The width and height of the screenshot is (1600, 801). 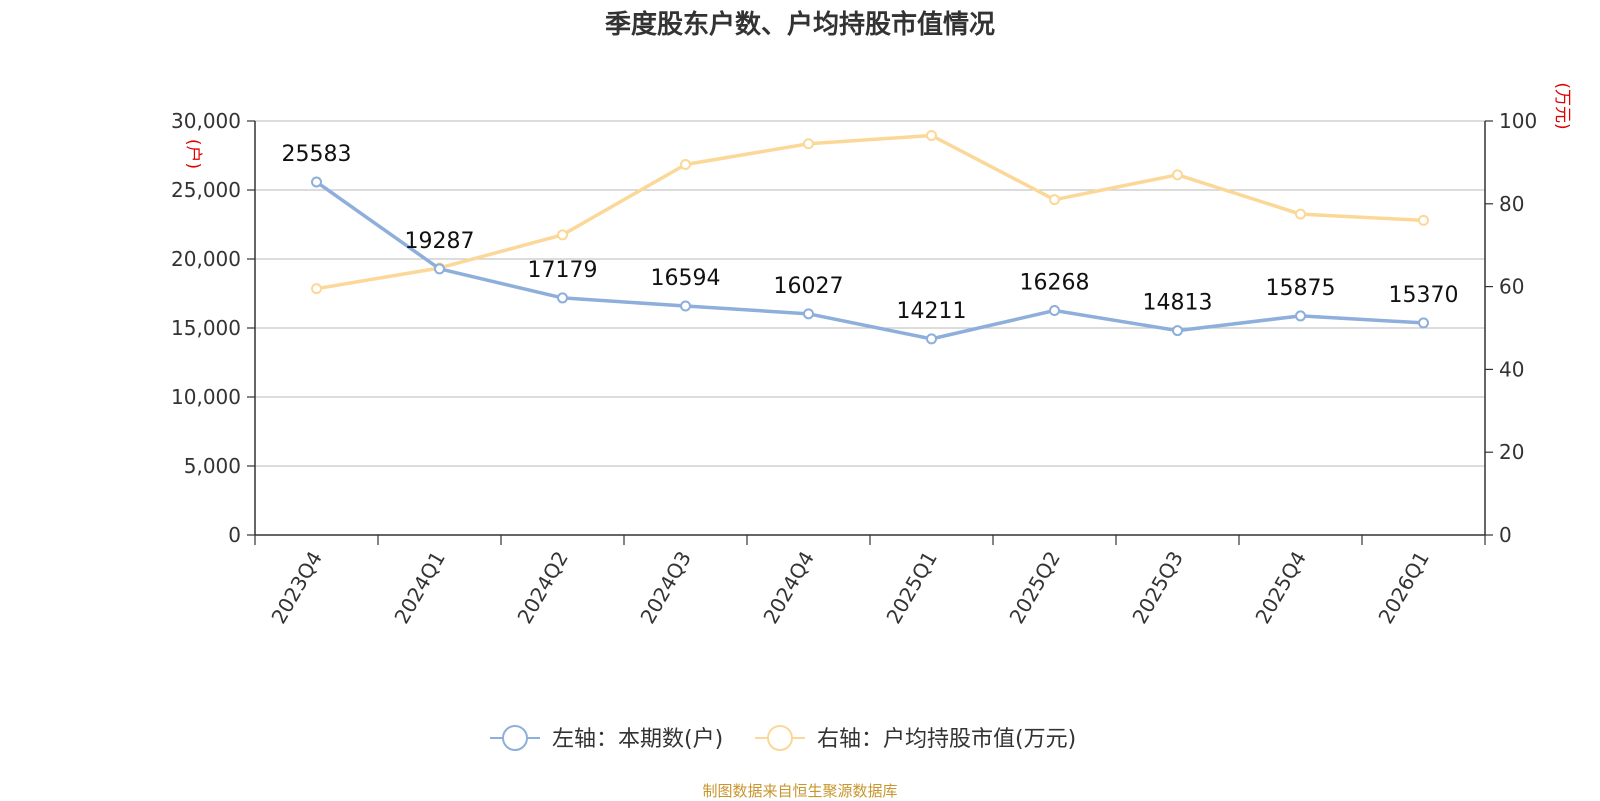 What do you see at coordinates (1157, 587) in the screenshot?
I see `x-axis-category-label: 2025Q3` at bounding box center [1157, 587].